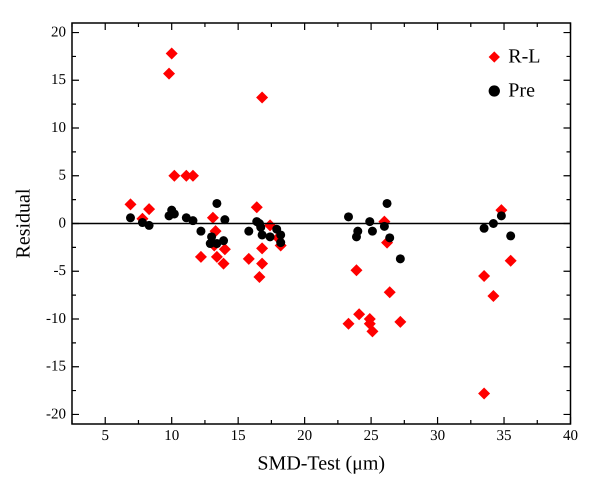  What do you see at coordinates (522, 90) in the screenshot?
I see `legend-label: Pre` at bounding box center [522, 90].